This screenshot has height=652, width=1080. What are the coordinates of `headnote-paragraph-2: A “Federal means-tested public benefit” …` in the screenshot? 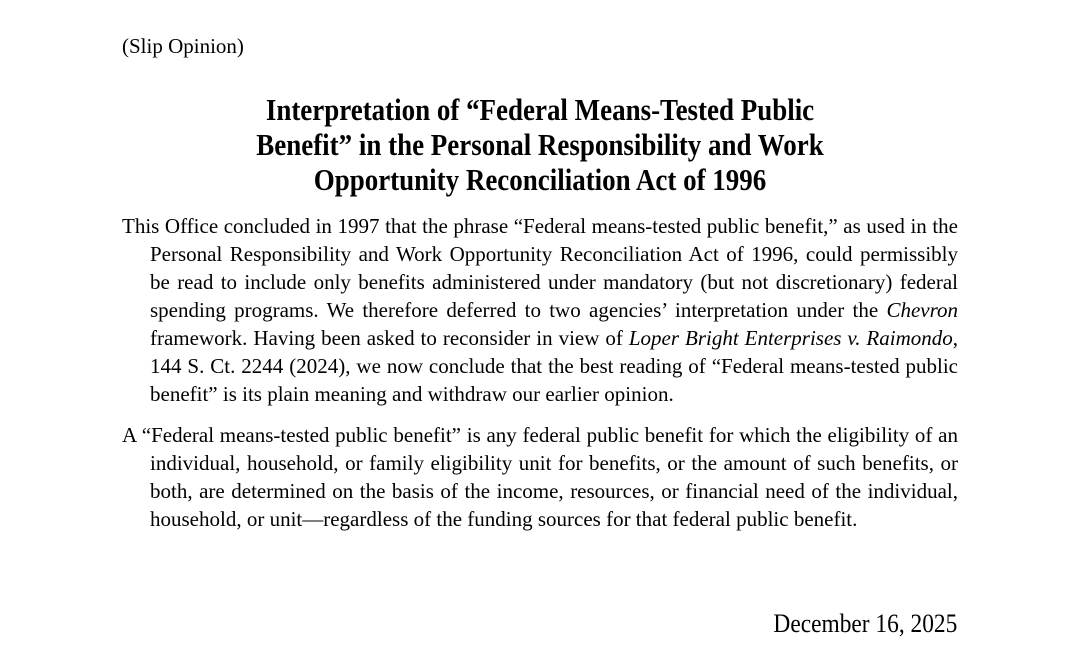 It's located at (540, 477).